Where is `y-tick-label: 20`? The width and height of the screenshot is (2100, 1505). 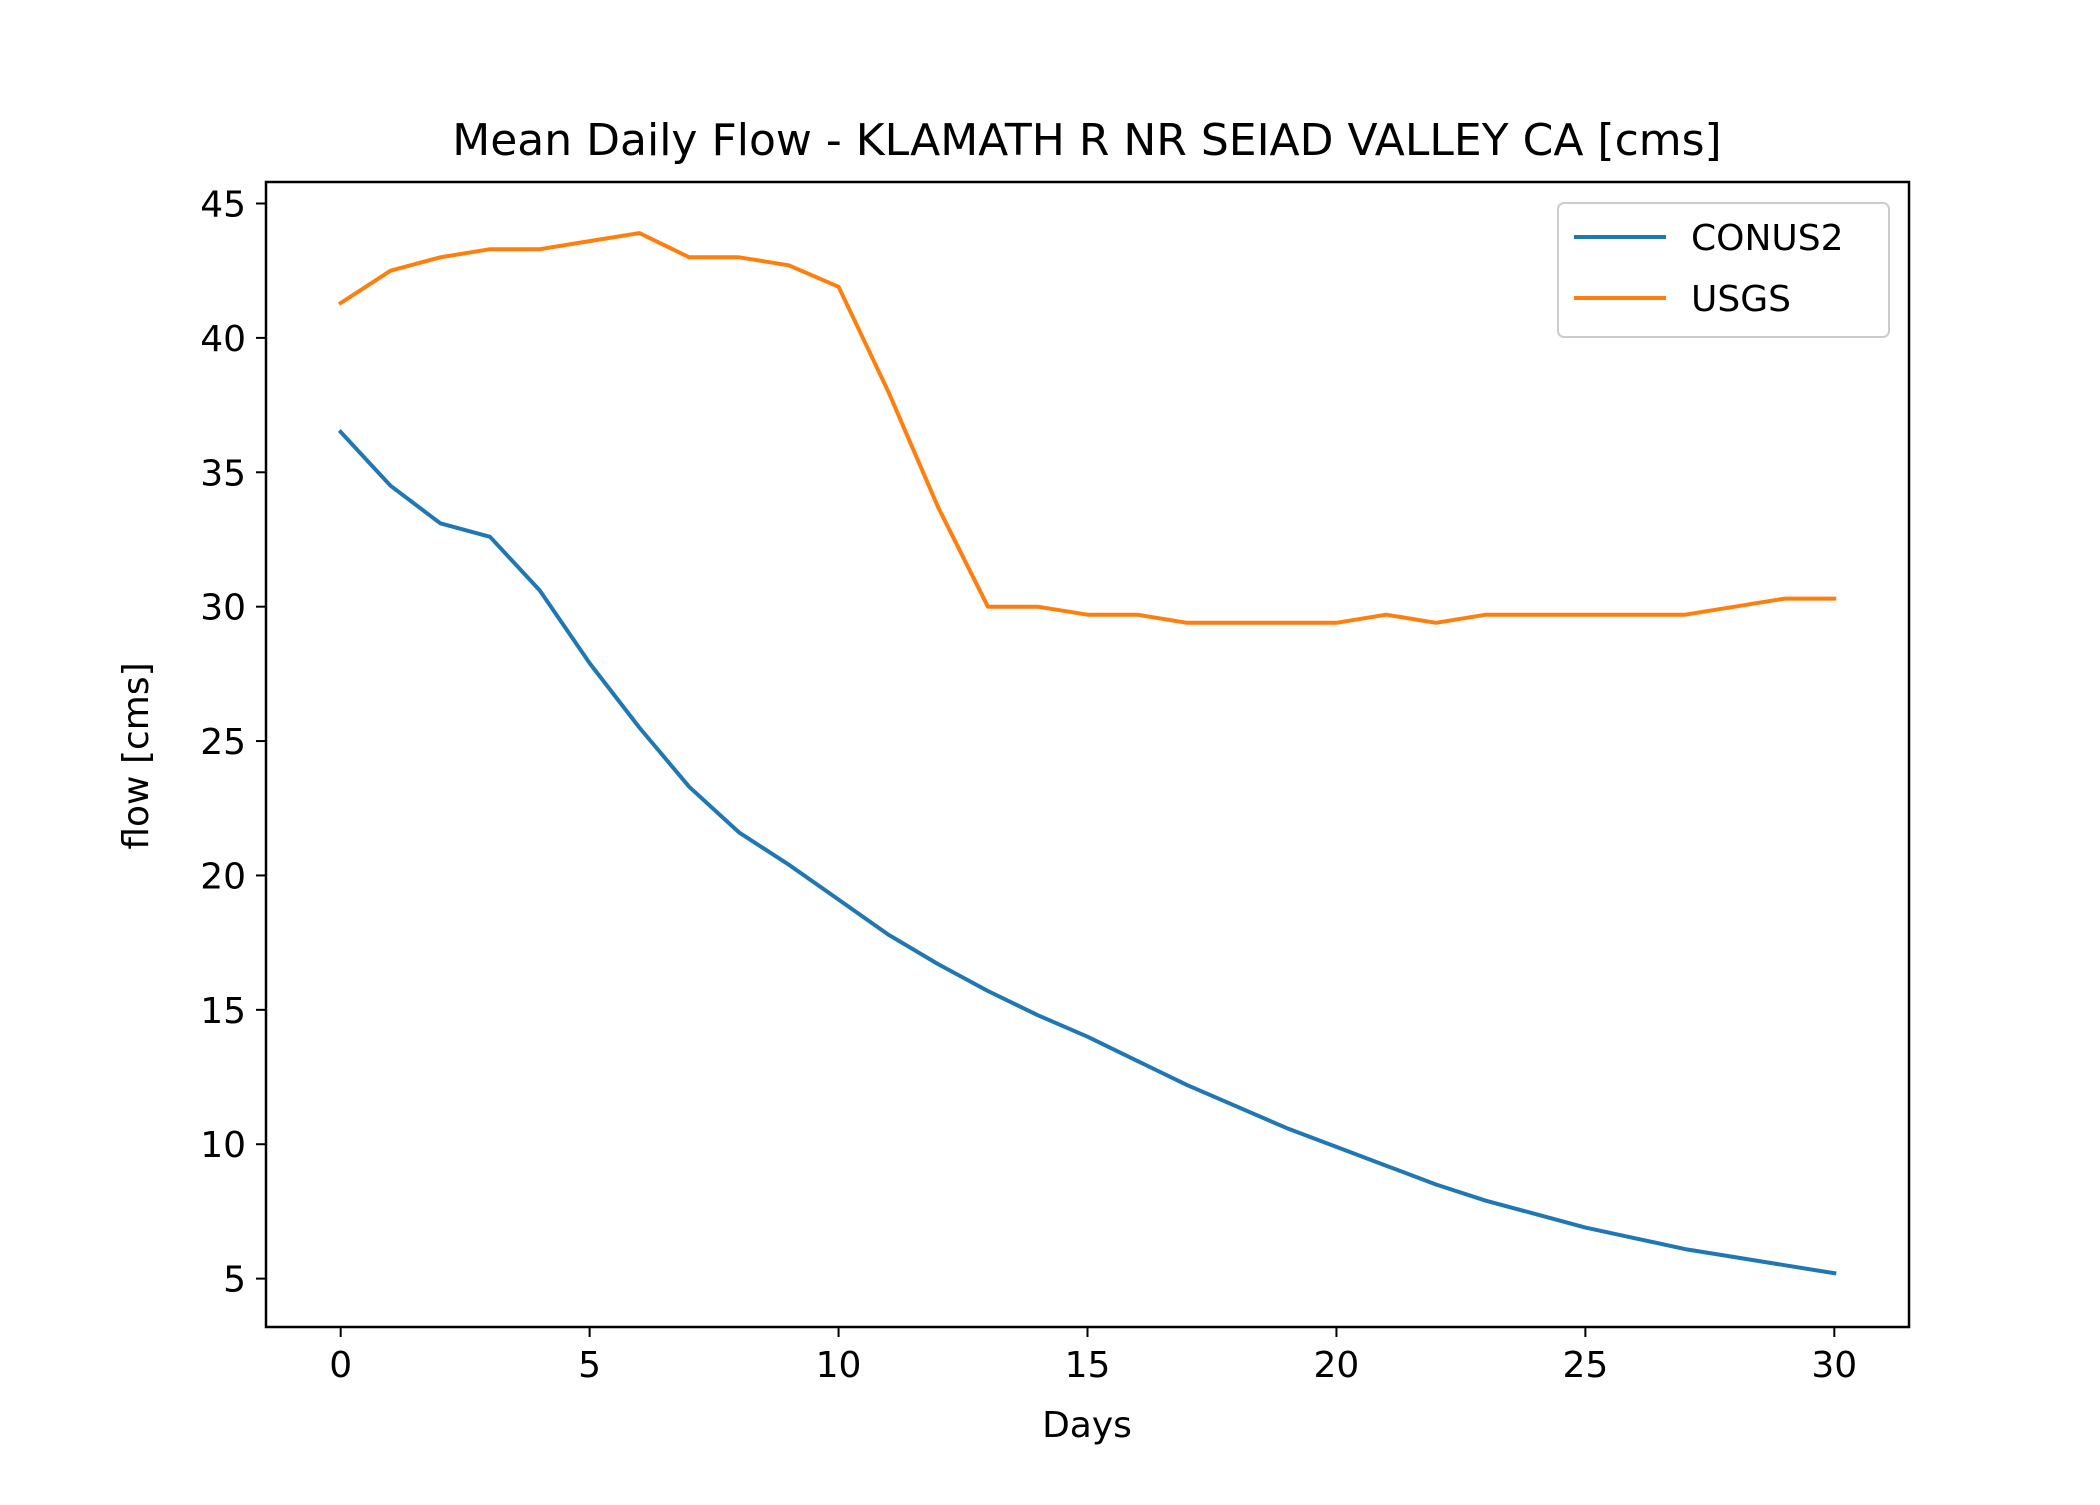
y-tick-label: 20 is located at coordinates (223, 876).